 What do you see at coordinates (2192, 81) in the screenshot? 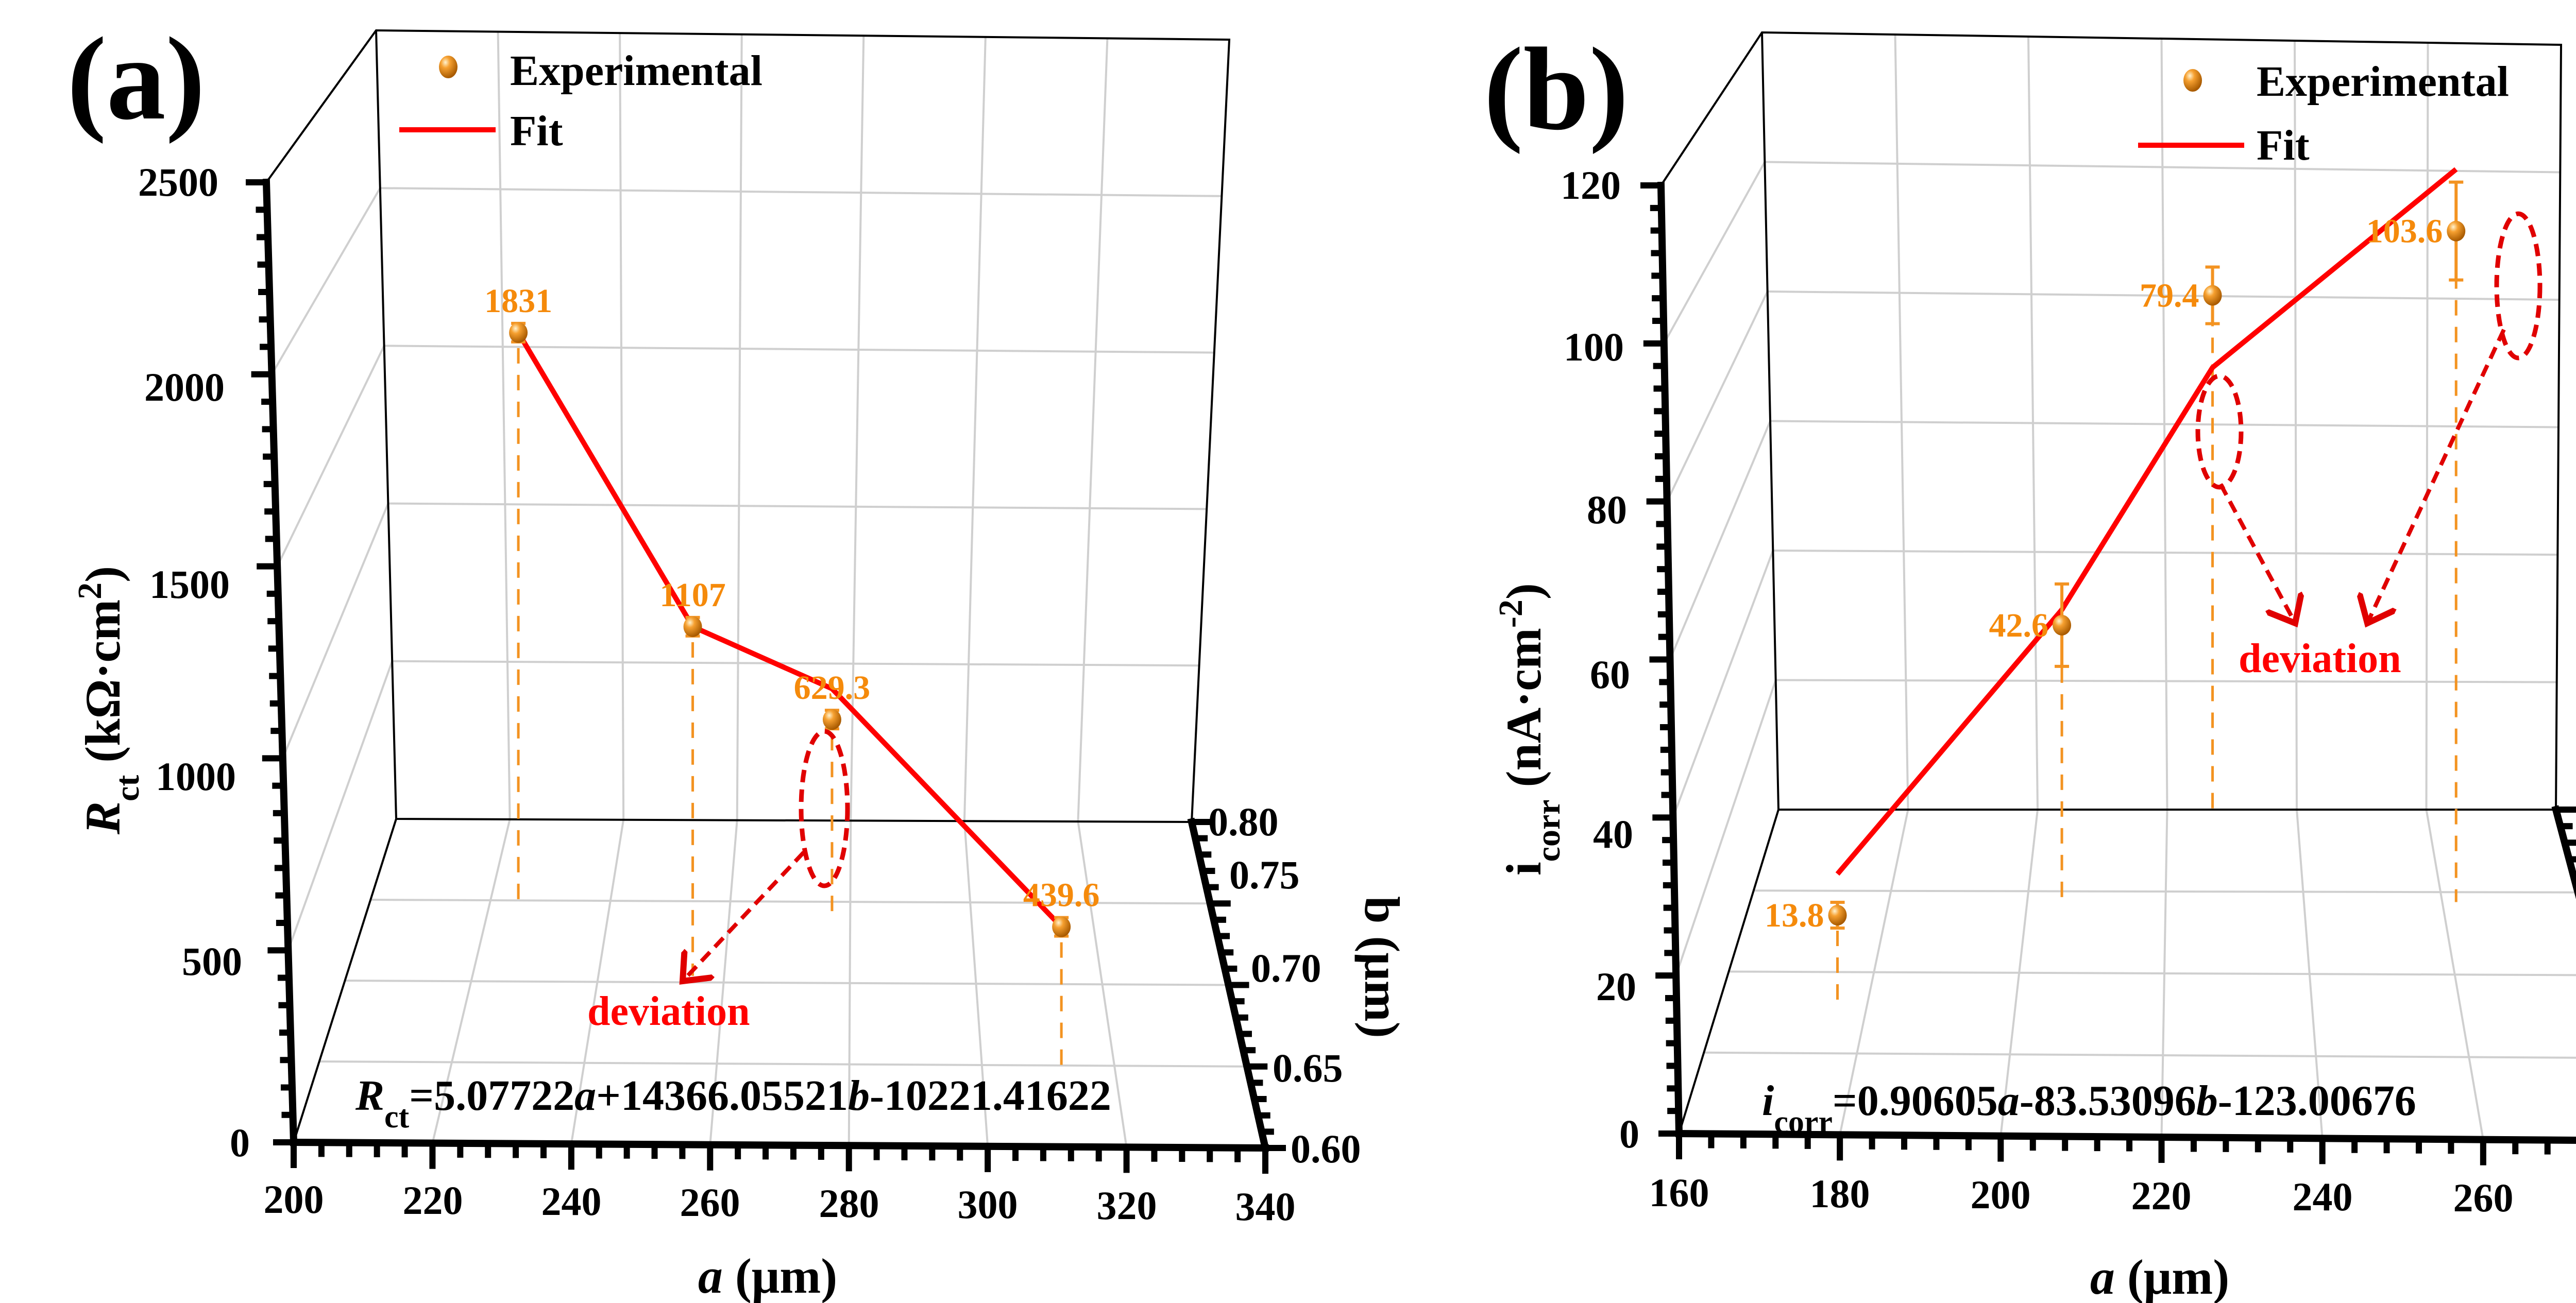
I see `legend-experimental-marker-icon` at bounding box center [2192, 81].